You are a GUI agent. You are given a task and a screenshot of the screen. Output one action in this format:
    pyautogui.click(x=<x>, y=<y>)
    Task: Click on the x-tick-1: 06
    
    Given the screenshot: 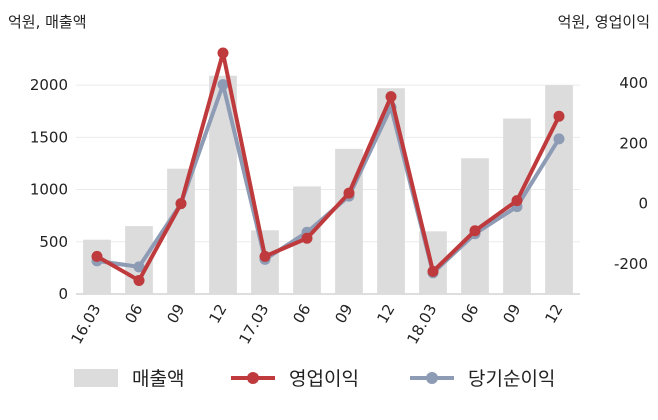 What is the action you would take?
    pyautogui.click(x=133, y=314)
    